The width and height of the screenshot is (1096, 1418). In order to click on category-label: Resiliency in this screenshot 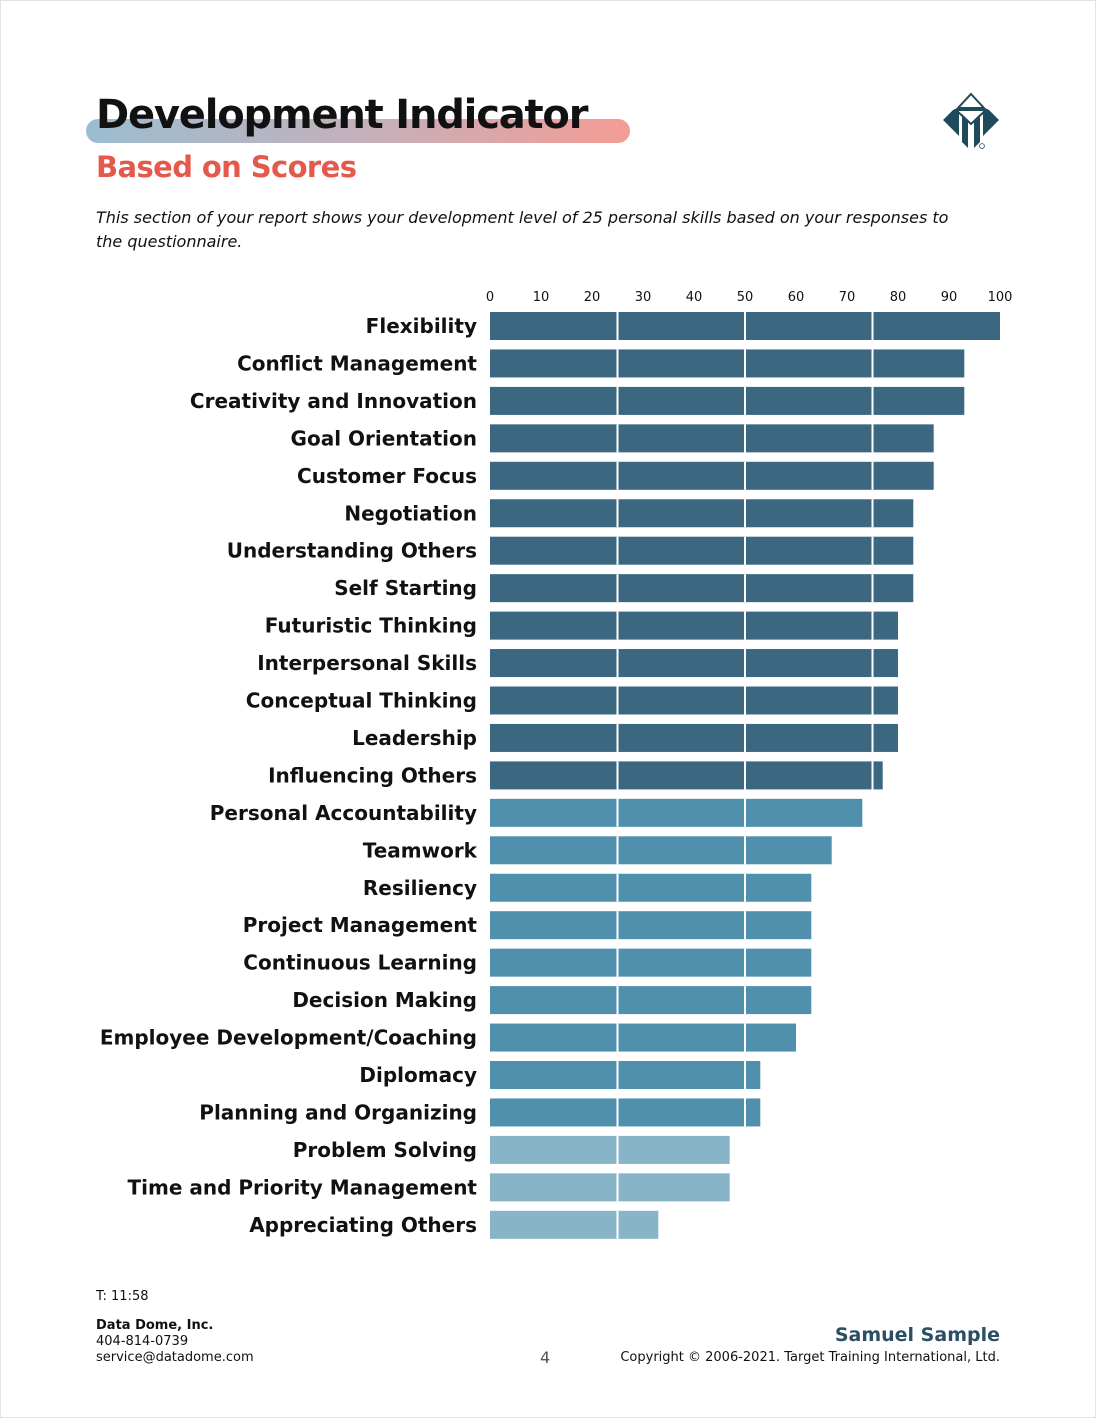, I will do `click(420, 888)`.